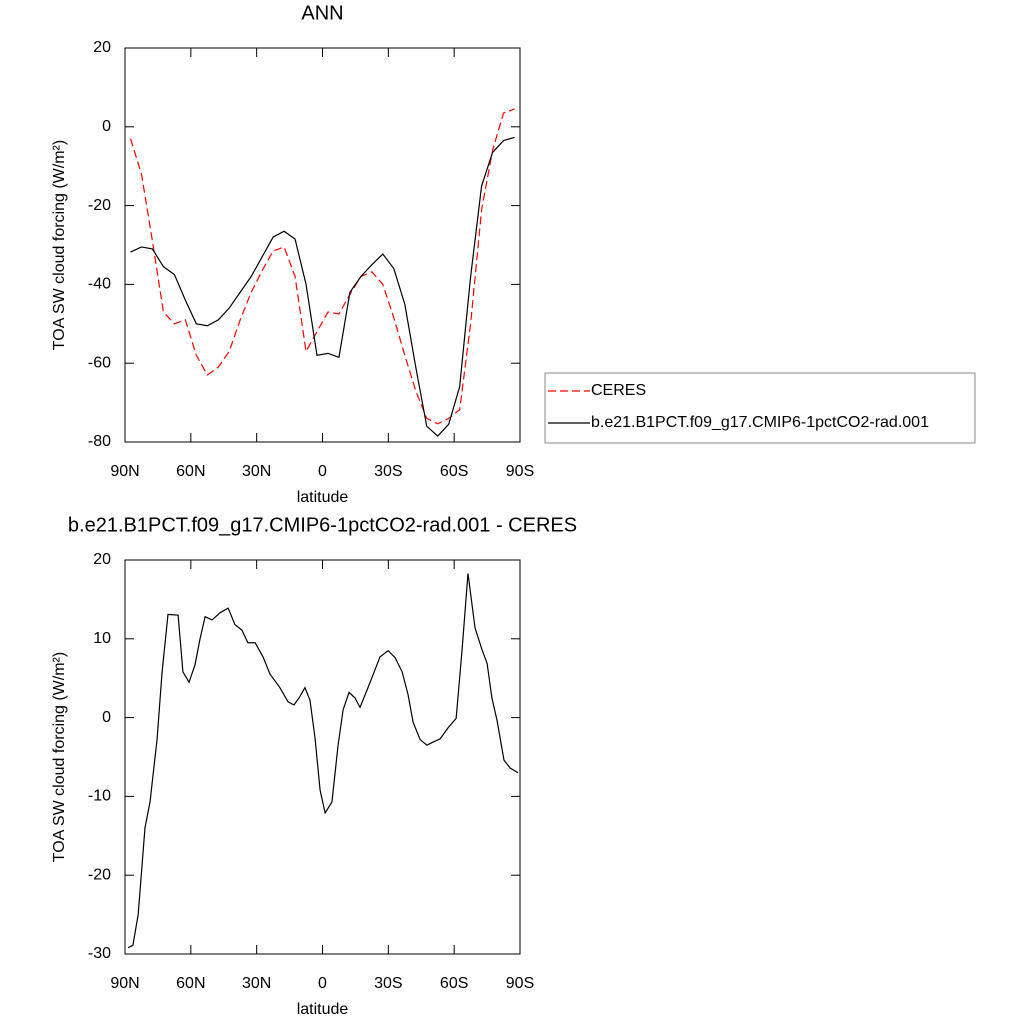  What do you see at coordinates (99, 441) in the screenshot?
I see `y-tick-label: -80` at bounding box center [99, 441].